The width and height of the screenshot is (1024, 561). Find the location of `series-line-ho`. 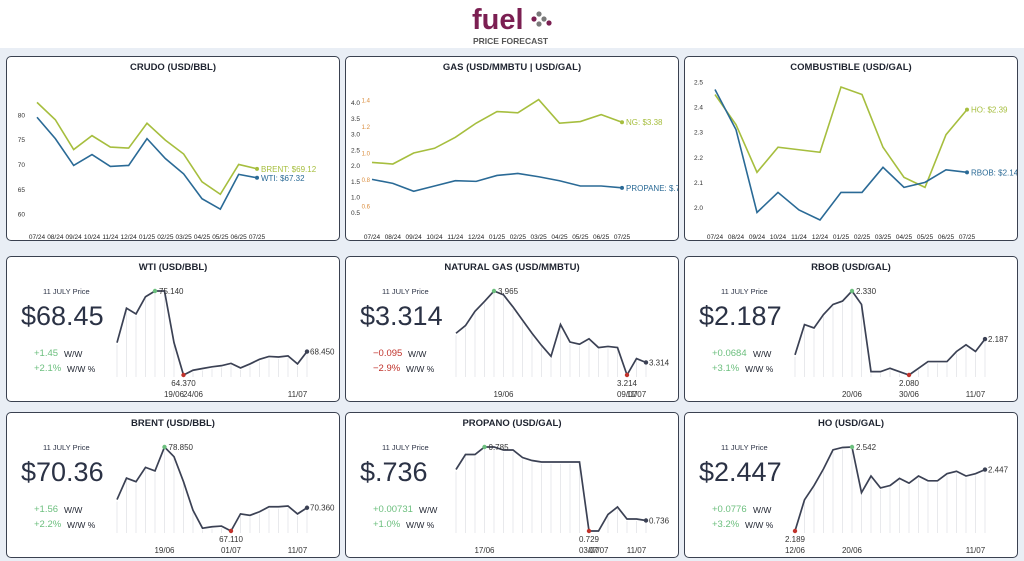

series-line-ho is located at coordinates (841, 137).